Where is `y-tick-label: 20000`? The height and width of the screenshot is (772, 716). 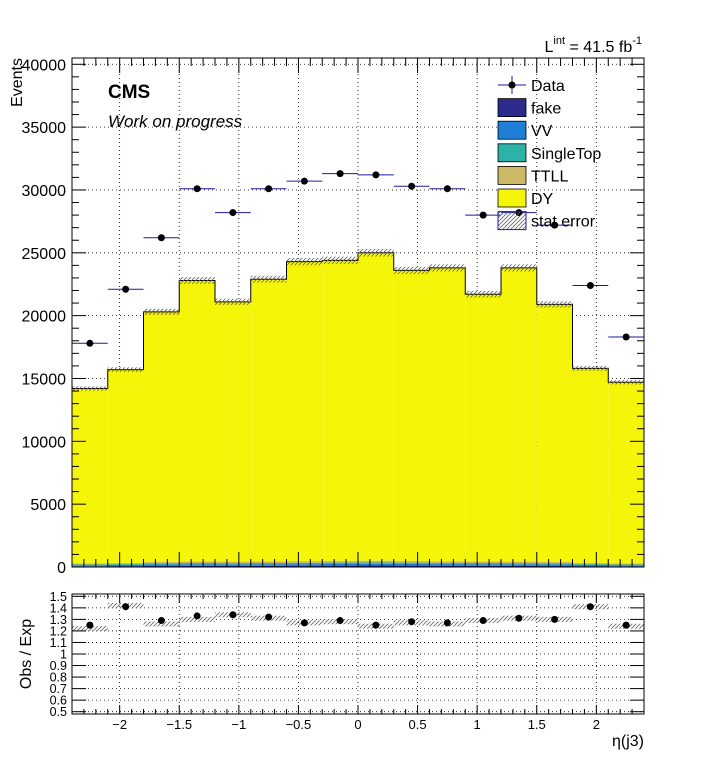 y-tick-label: 20000 is located at coordinates (44, 317).